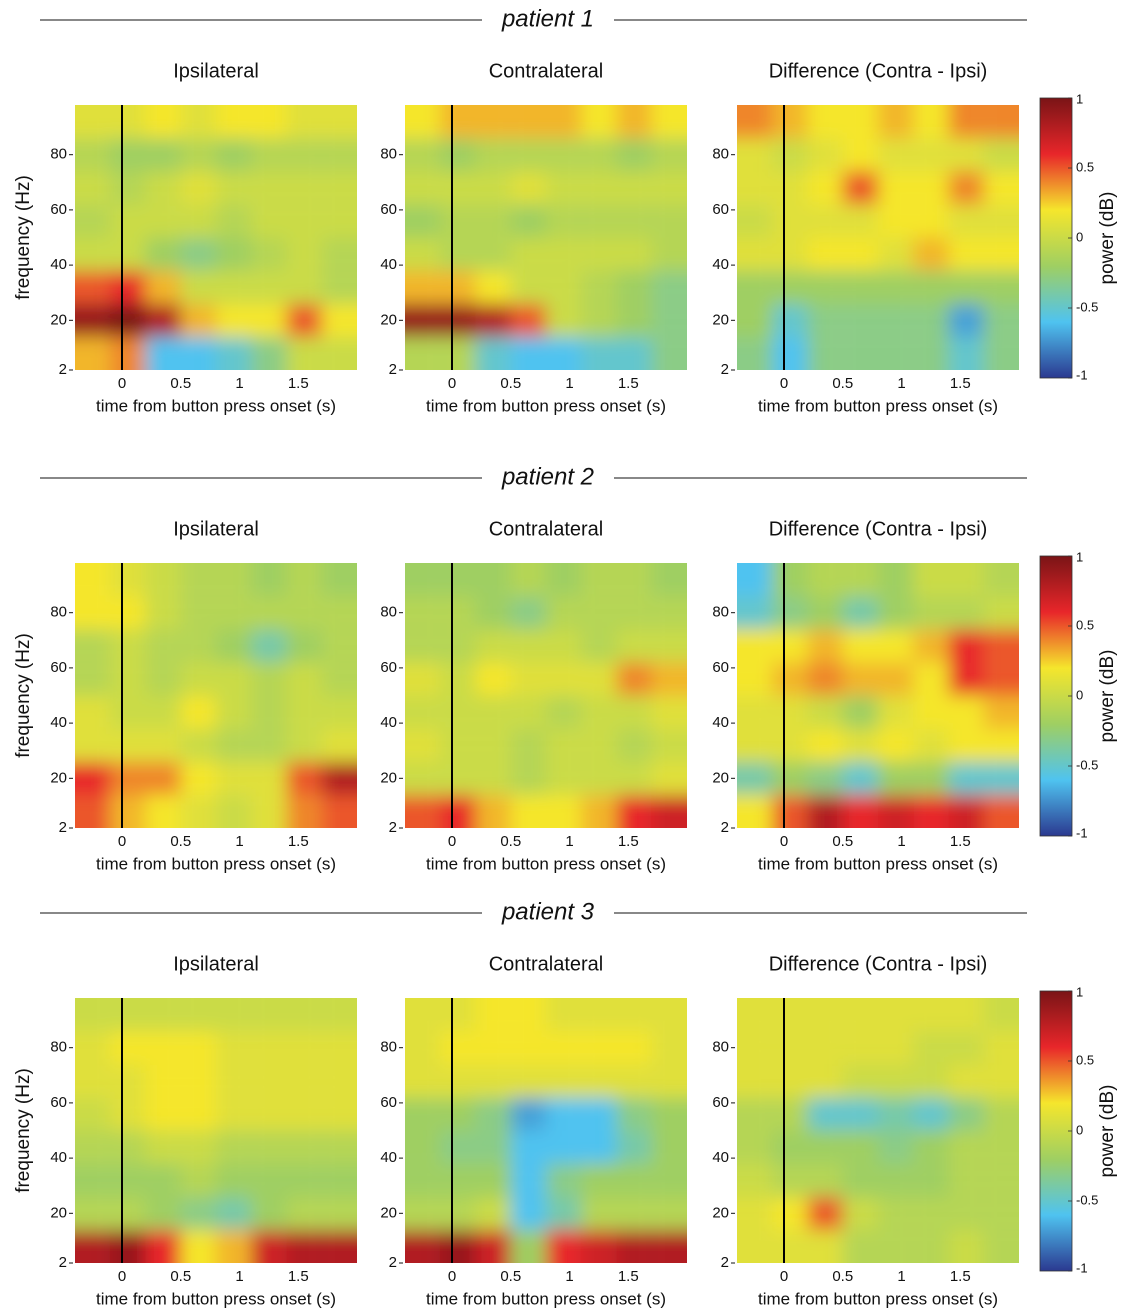 Image resolution: width=1126 pixels, height=1311 pixels. Describe the element at coordinates (216, 695) in the screenshot. I see `heatmap-cells` at that location.